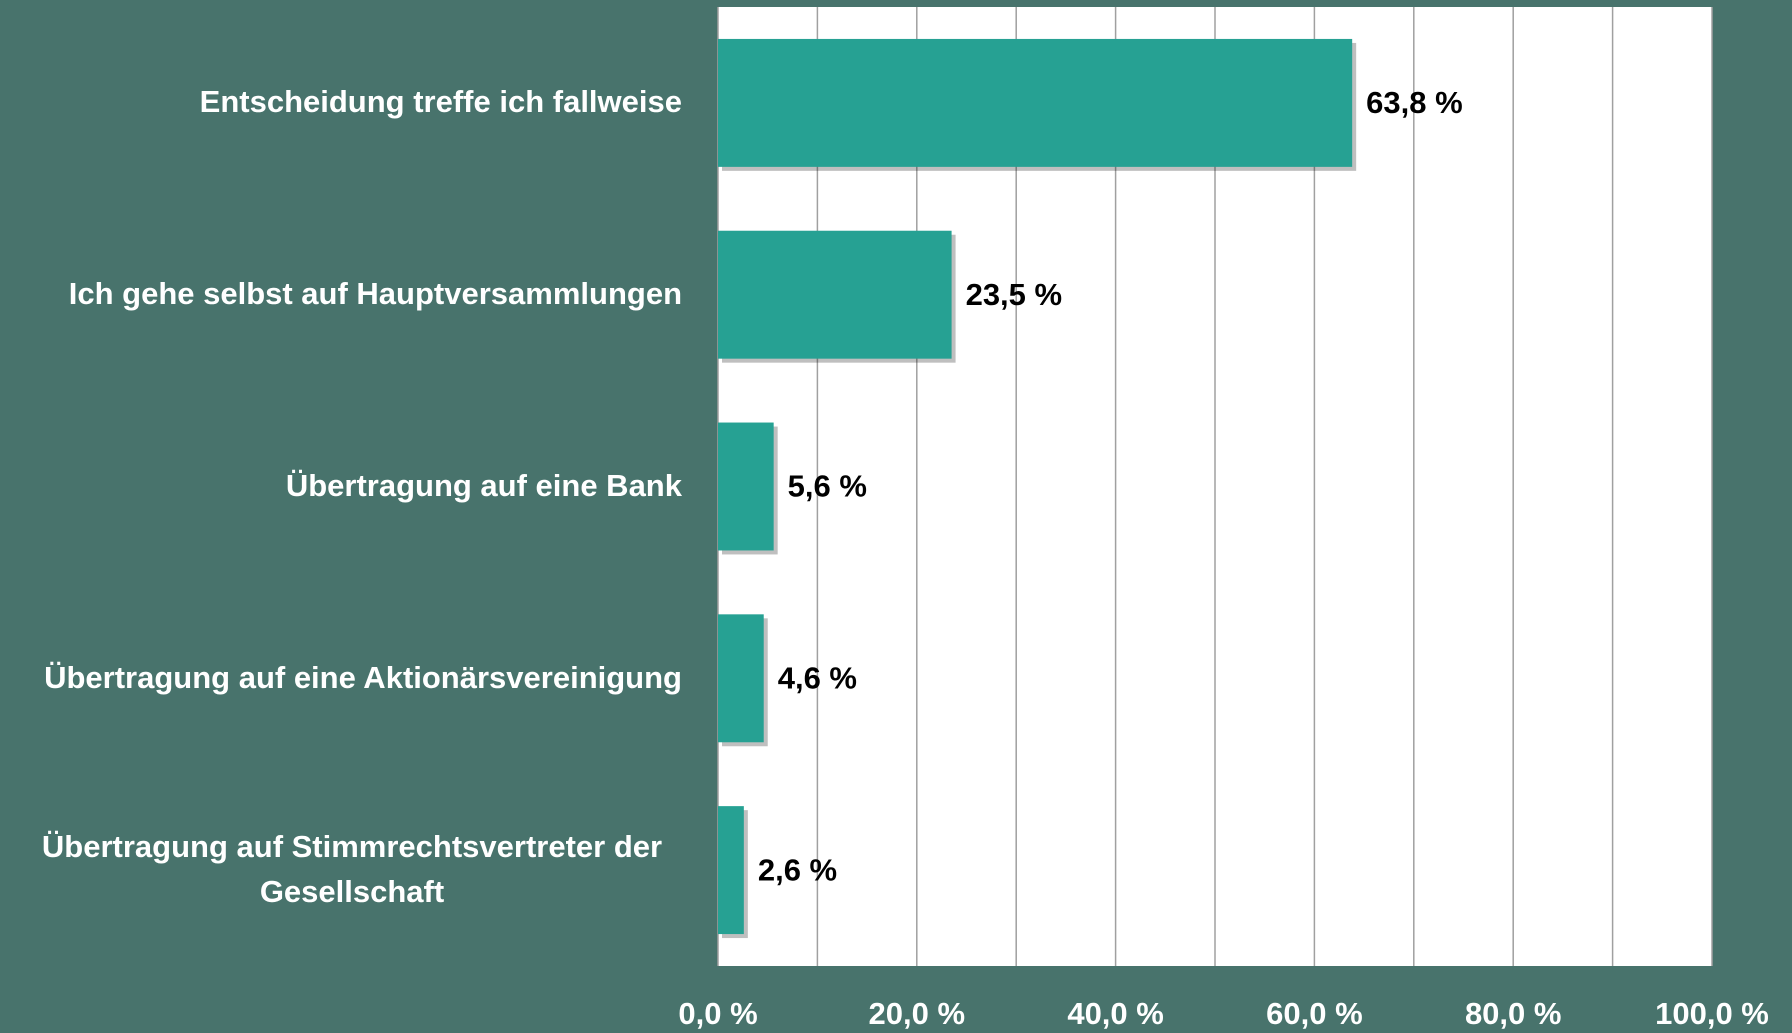  Describe the element at coordinates (440, 102) in the screenshot. I see `category-text: Entscheidung treffe ich fallweise` at that location.